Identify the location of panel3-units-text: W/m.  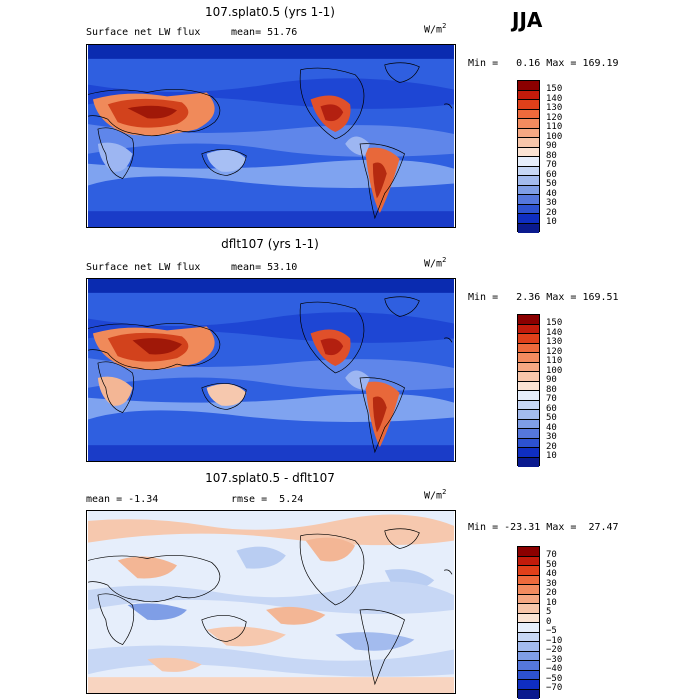
(433, 496).